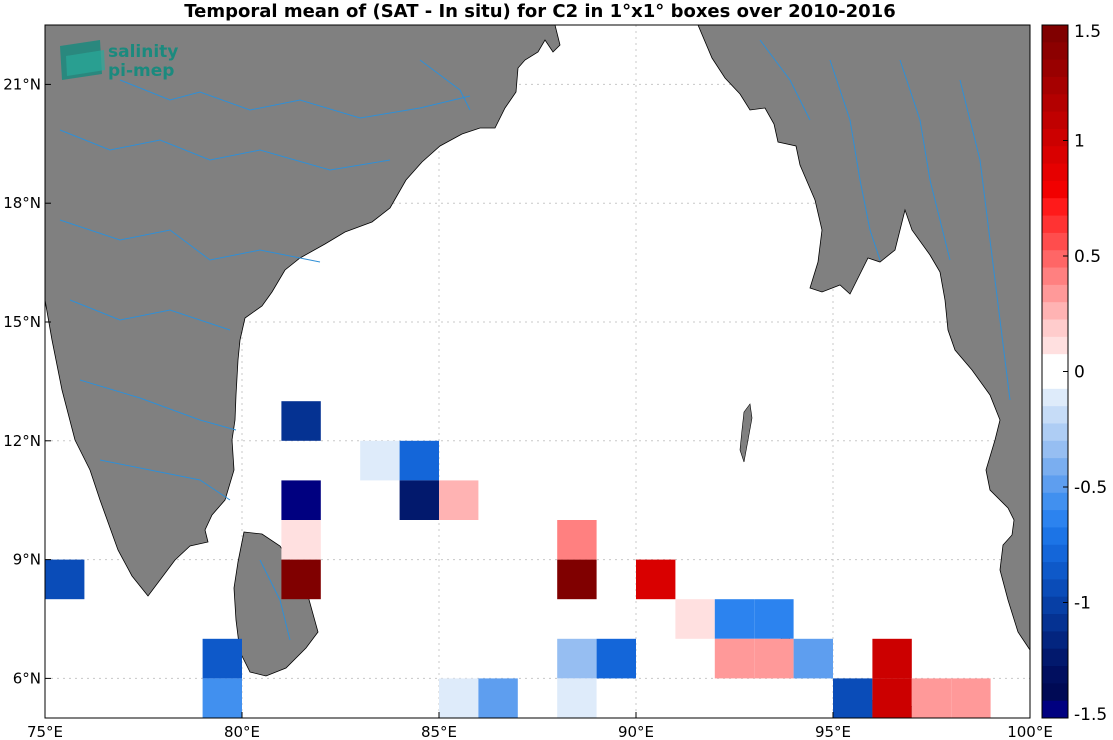 Image resolution: width=1113 pixels, height=740 pixels. Describe the element at coordinates (1079, 373) in the screenshot. I see `colorbar-tick-label: 0` at that location.